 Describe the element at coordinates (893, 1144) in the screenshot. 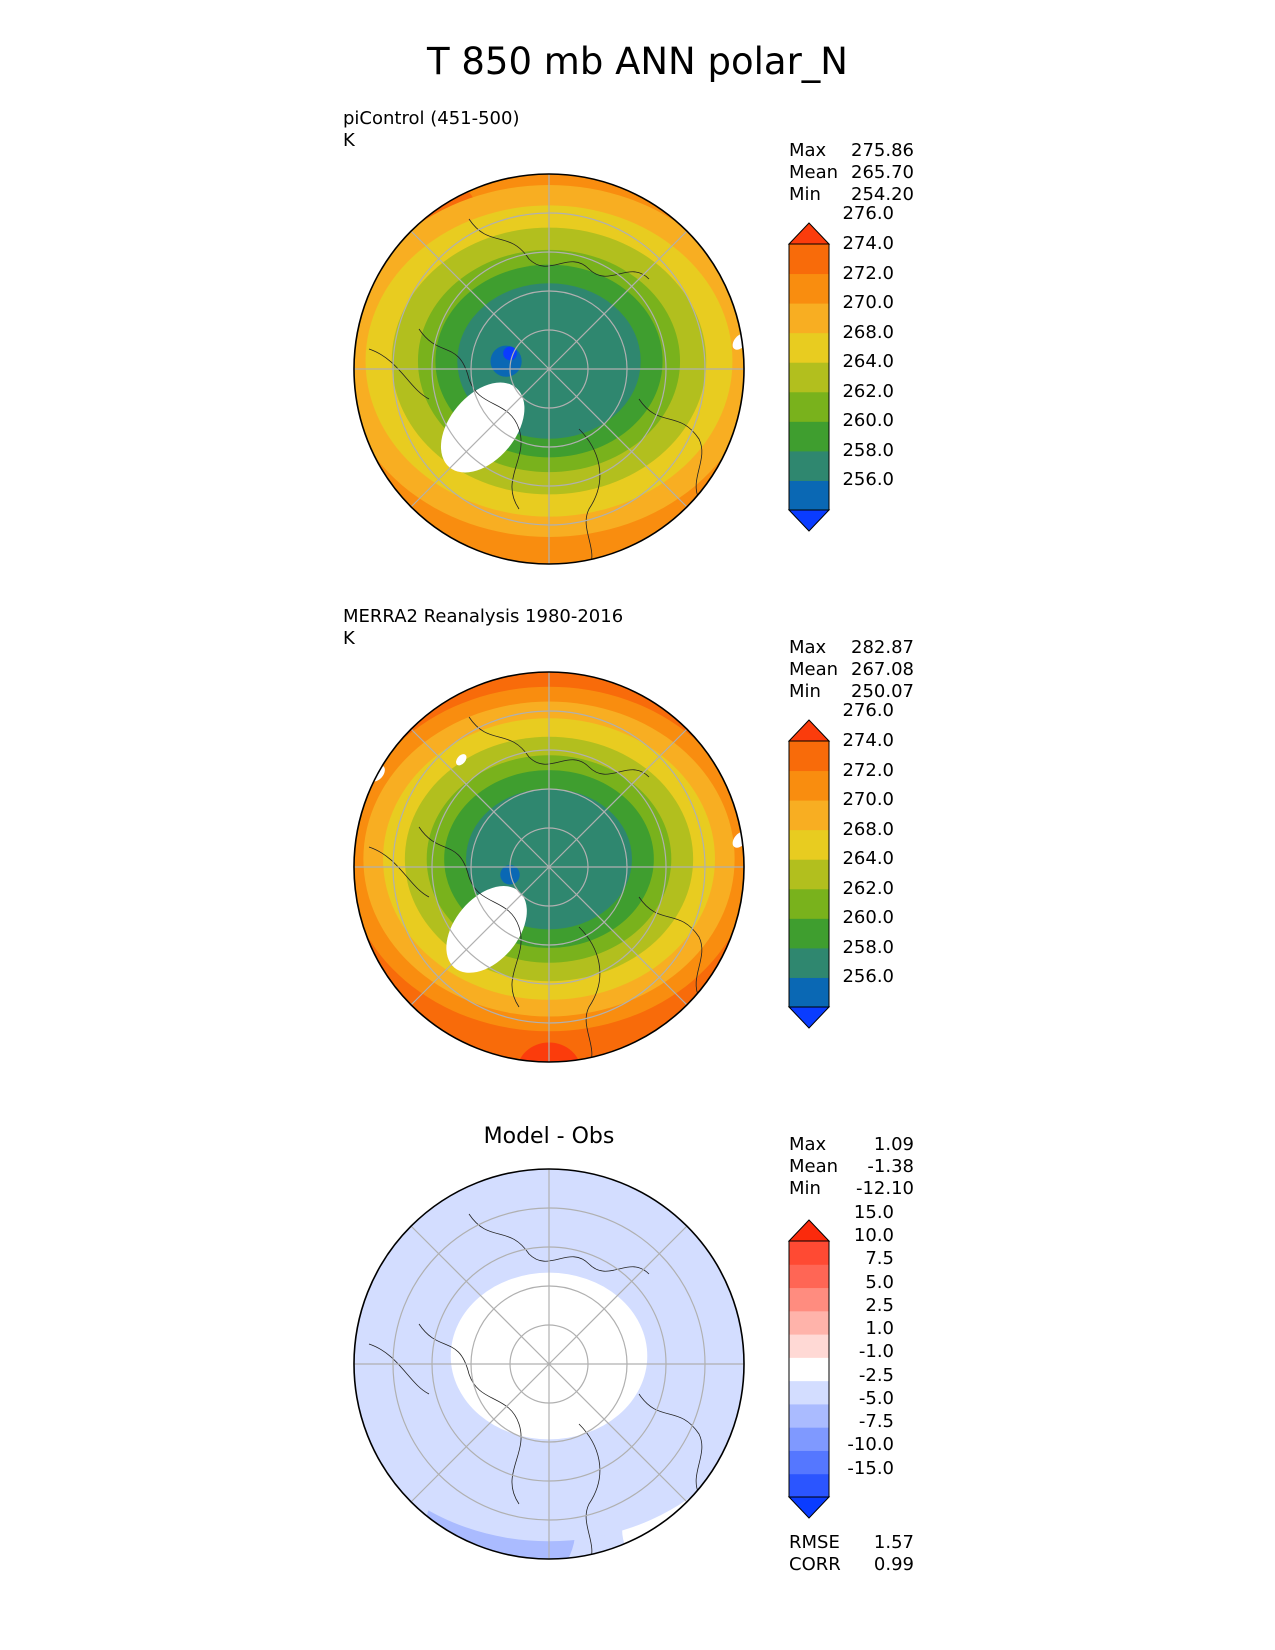

I see `panel3-max-value: 1.09` at that location.